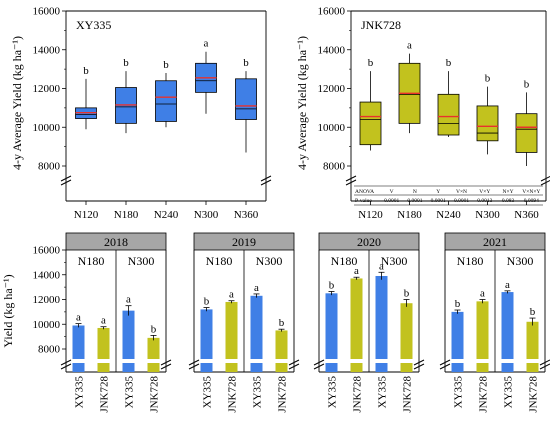  What do you see at coordinates (364, 192) in the screenshot?
I see `table-header-cell: ANOVA` at bounding box center [364, 192].